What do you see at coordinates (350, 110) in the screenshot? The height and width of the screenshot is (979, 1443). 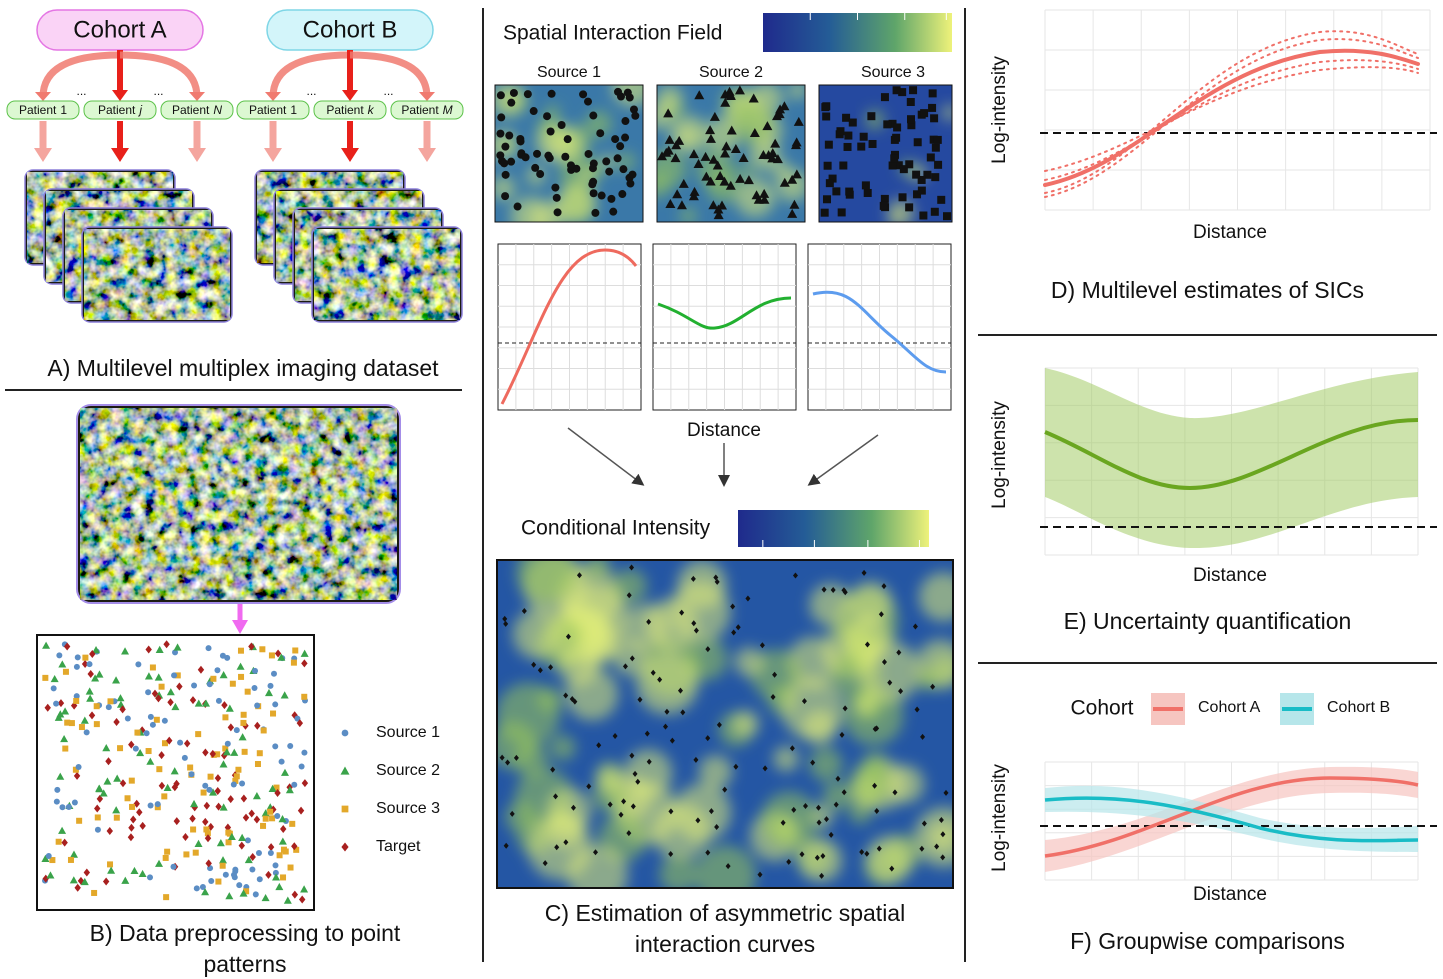 I see `patient-label: Patient k` at bounding box center [350, 110].